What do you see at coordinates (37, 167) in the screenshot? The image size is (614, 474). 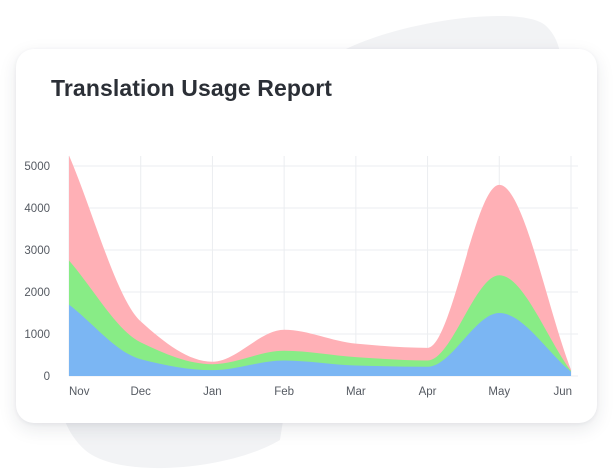 I see `y-tick-label: 5000` at bounding box center [37, 167].